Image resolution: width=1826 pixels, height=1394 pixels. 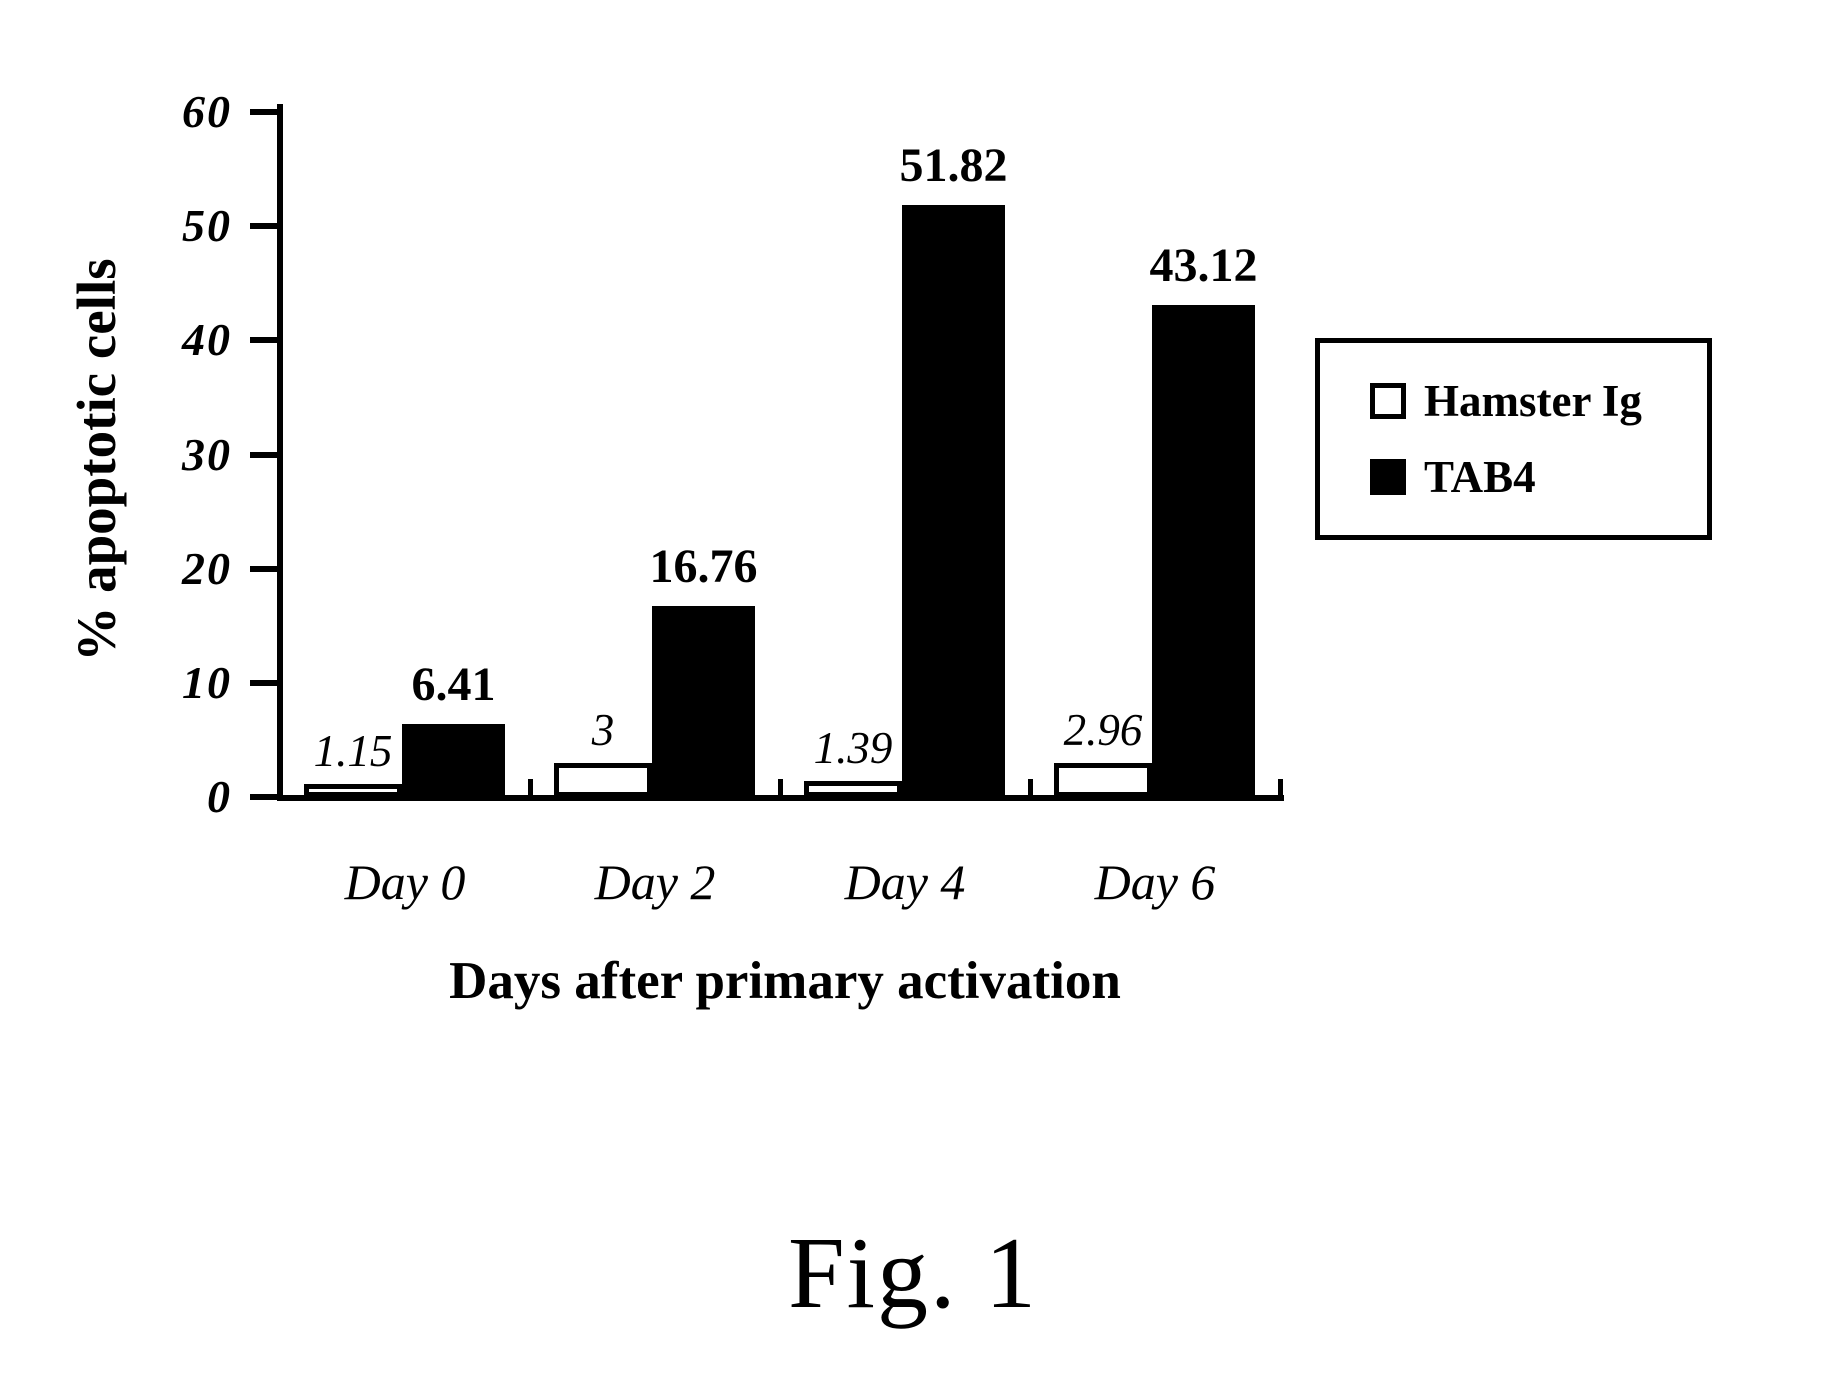 I want to click on tab4-swatch, so click(x=1388, y=477).